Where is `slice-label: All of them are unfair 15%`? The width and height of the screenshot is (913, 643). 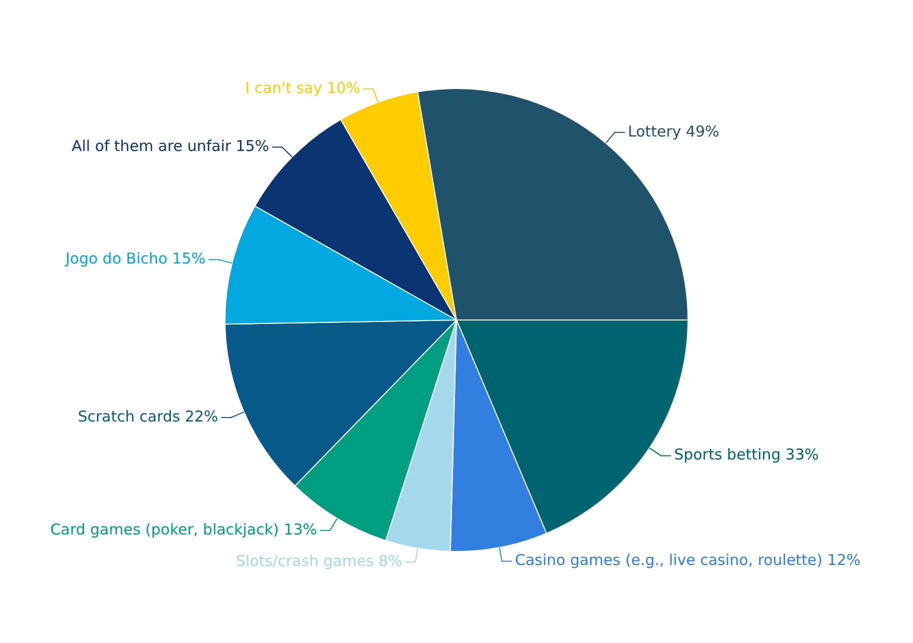 slice-label: All of them are unfair 15% is located at coordinates (171, 146).